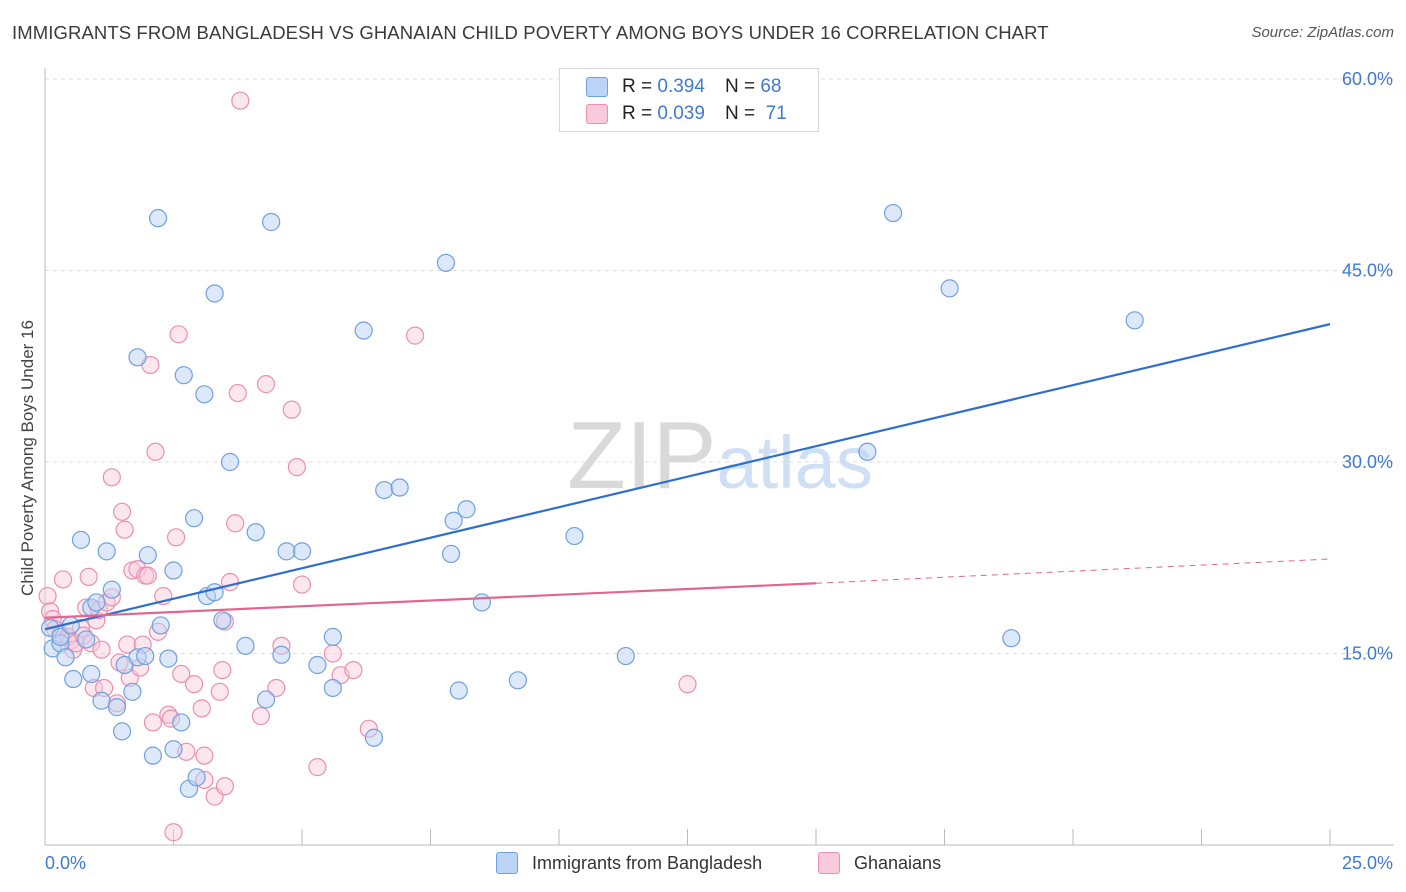 The image size is (1406, 892). What do you see at coordinates (1322, 32) in the screenshot?
I see `chart-source: Source: ZipAtlas.com` at bounding box center [1322, 32].